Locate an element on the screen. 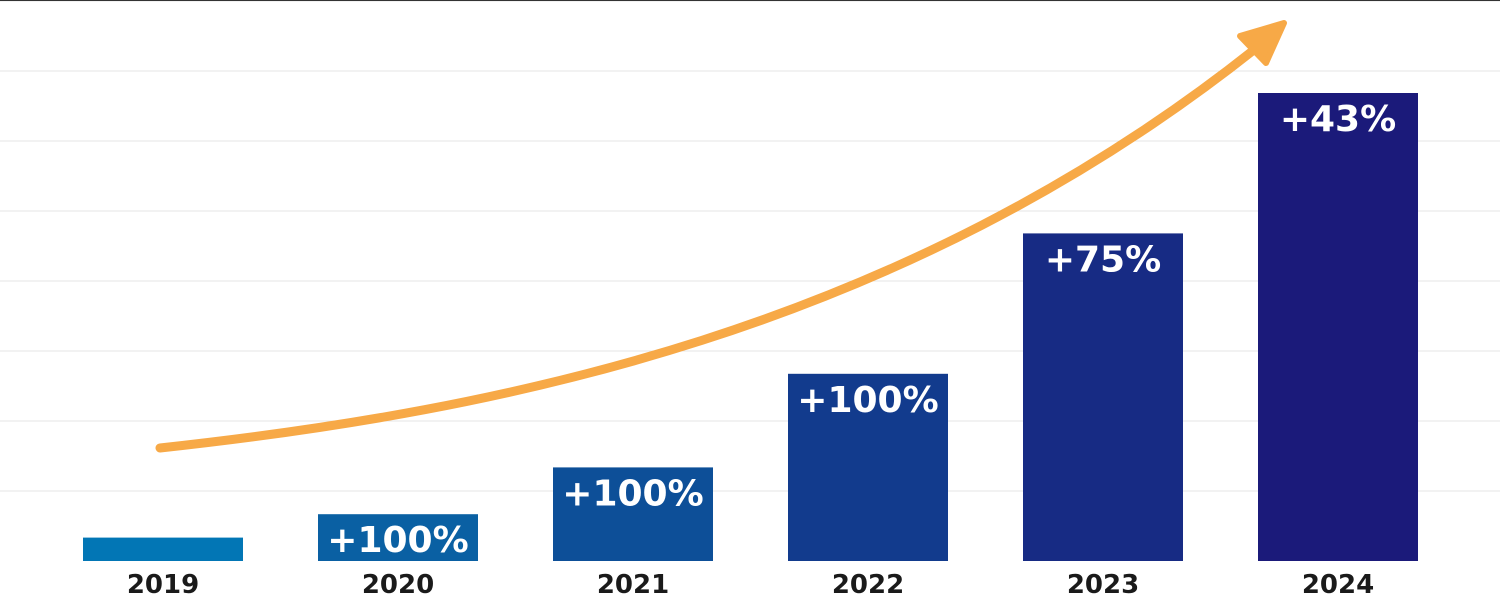  x-tick-label: 2023 is located at coordinates (1103, 585).